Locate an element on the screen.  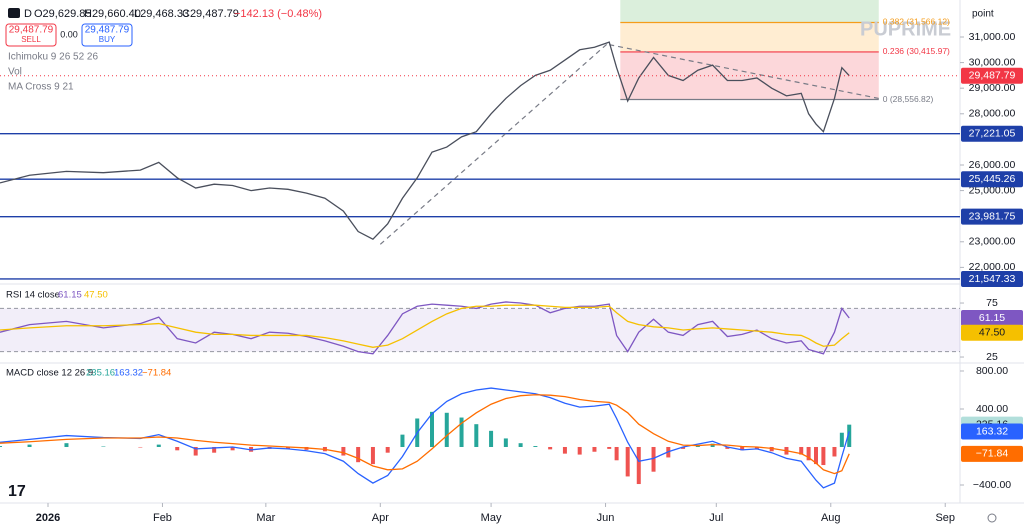
x-tick-label: 2026 is located at coordinates (48, 518).